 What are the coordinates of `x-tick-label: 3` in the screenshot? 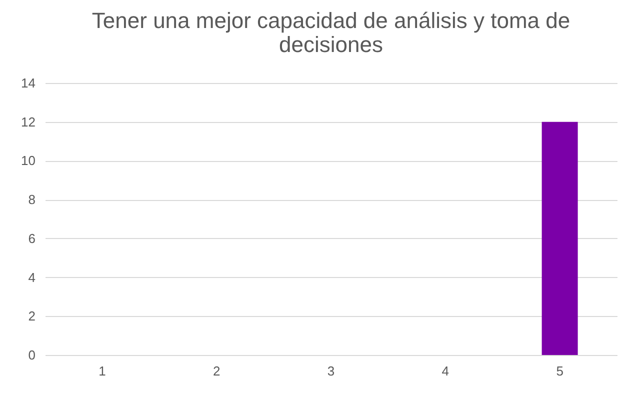 It's located at (331, 371).